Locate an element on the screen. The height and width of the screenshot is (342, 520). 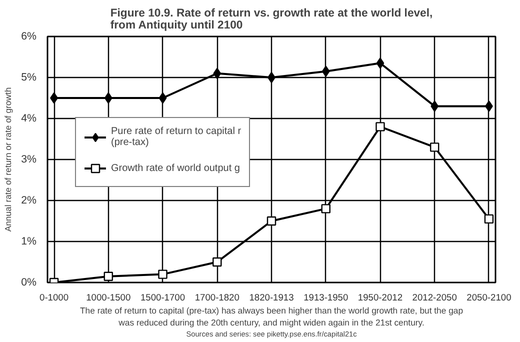
y-tick-label: 5% is located at coordinates (29, 78).